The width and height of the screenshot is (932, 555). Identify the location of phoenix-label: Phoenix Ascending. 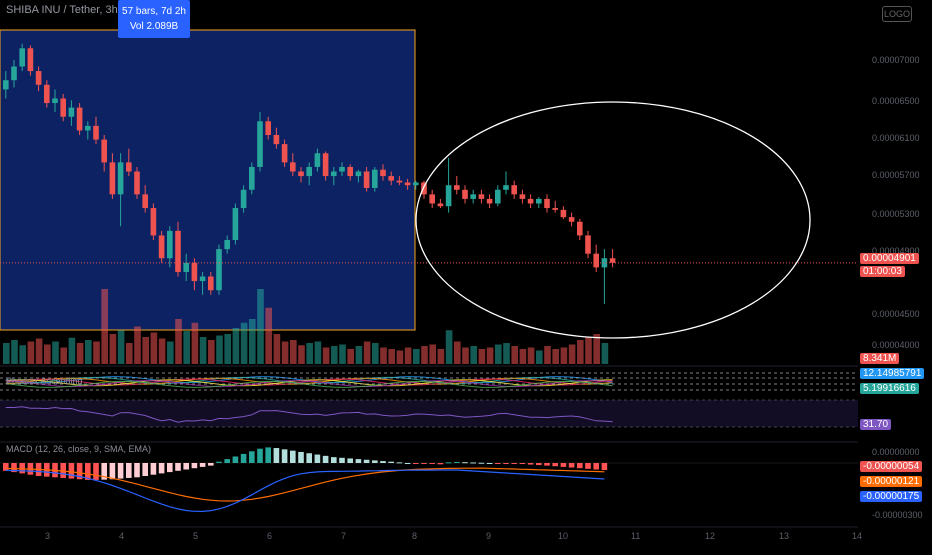
(44, 381).